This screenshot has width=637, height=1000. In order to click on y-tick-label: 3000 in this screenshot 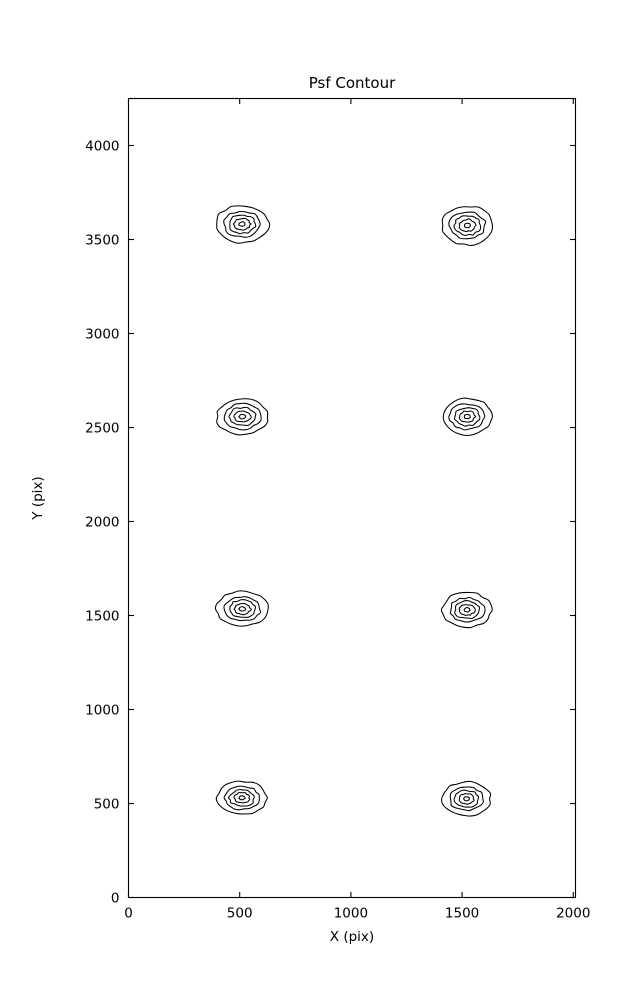, I will do `click(102, 335)`.